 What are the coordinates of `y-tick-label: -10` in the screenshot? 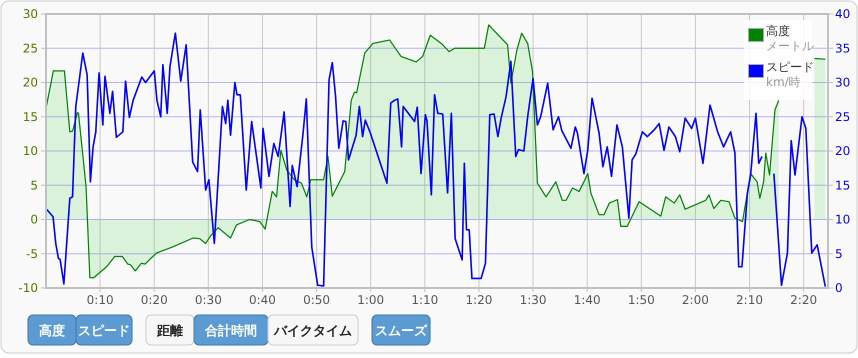 It's located at (28, 288).